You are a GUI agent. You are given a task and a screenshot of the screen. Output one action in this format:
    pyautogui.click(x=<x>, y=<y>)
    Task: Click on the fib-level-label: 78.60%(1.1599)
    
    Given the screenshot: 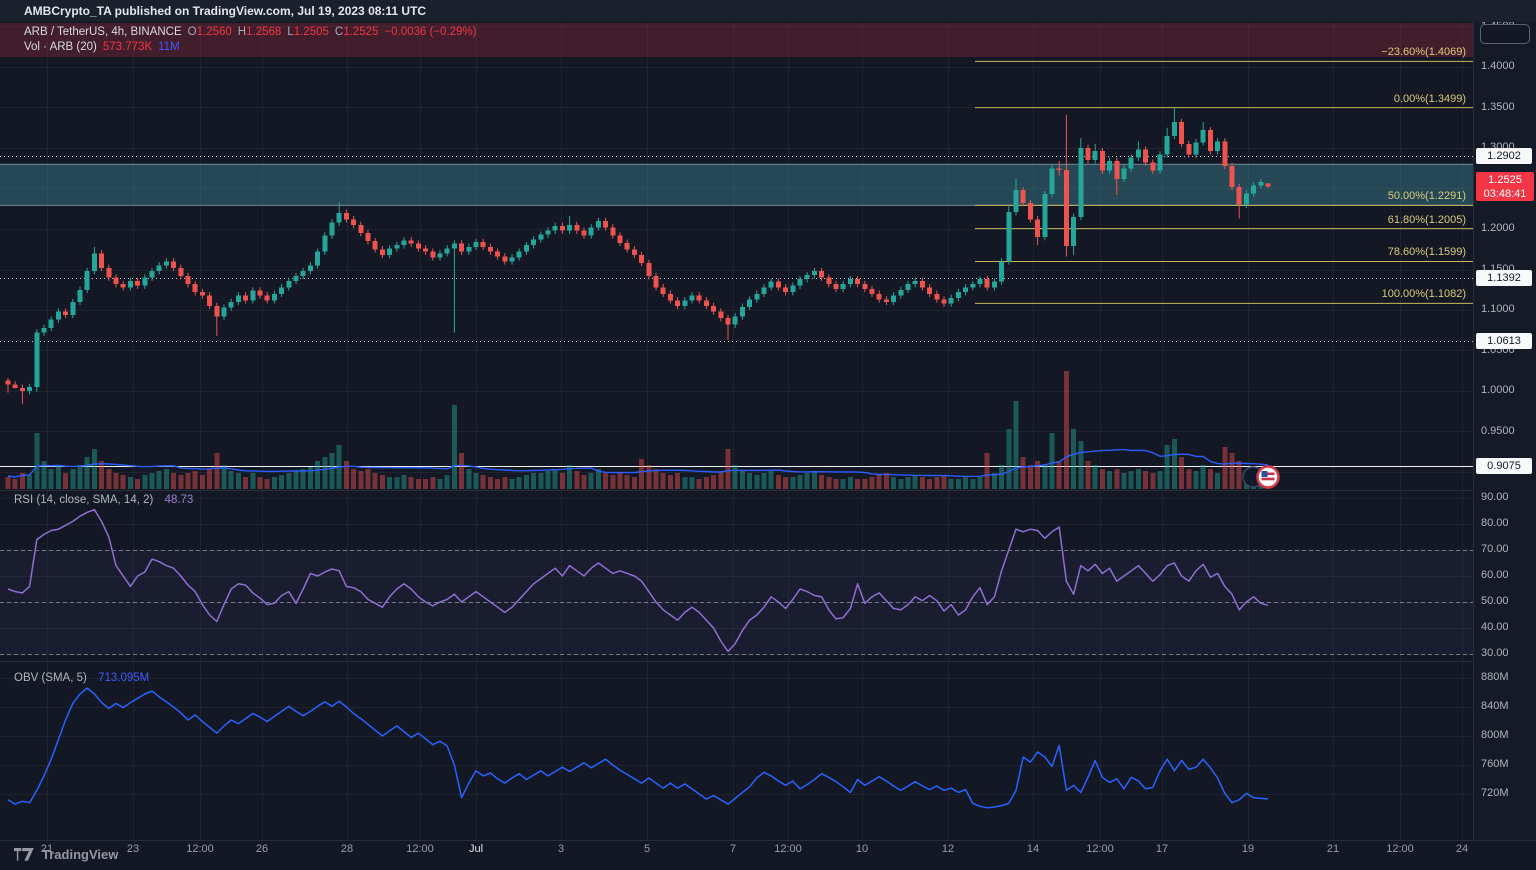 What is the action you would take?
    pyautogui.click(x=1426, y=252)
    